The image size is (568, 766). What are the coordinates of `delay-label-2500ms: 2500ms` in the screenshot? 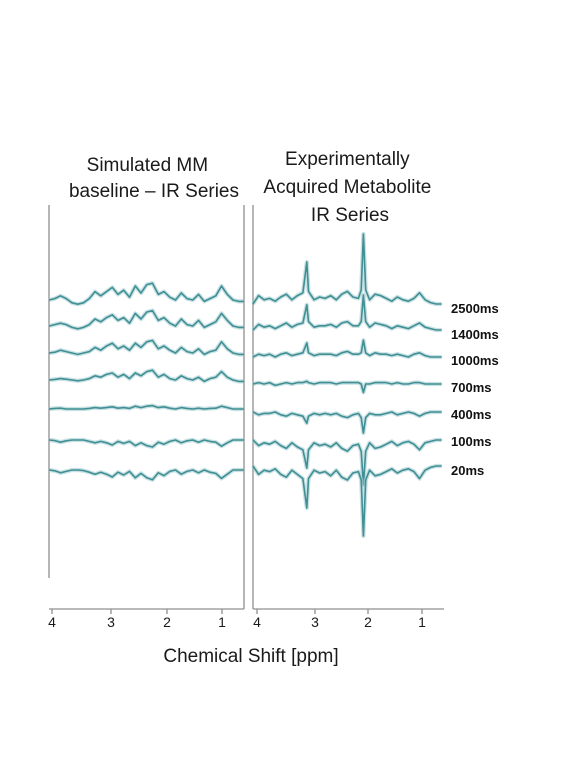 It's located at (475, 308).